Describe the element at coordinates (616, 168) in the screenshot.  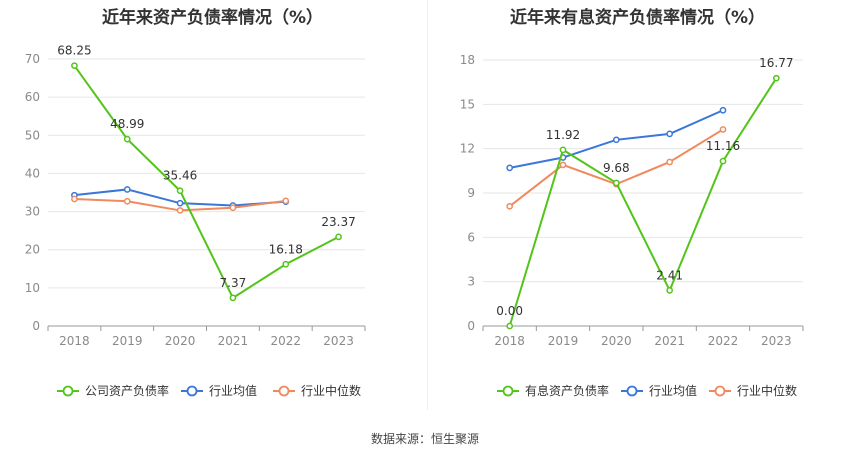
I see `data-label: 9.68` at that location.